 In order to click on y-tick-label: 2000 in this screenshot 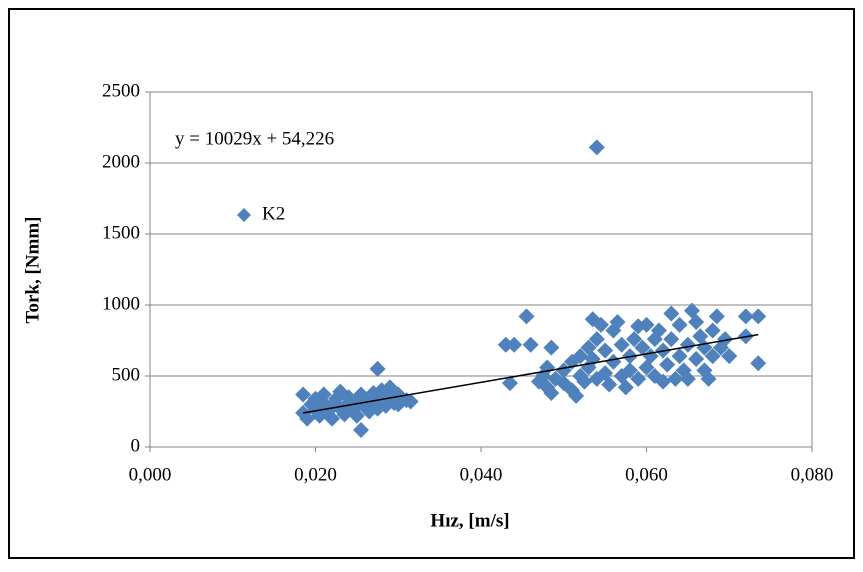, I will do `click(121, 161)`.